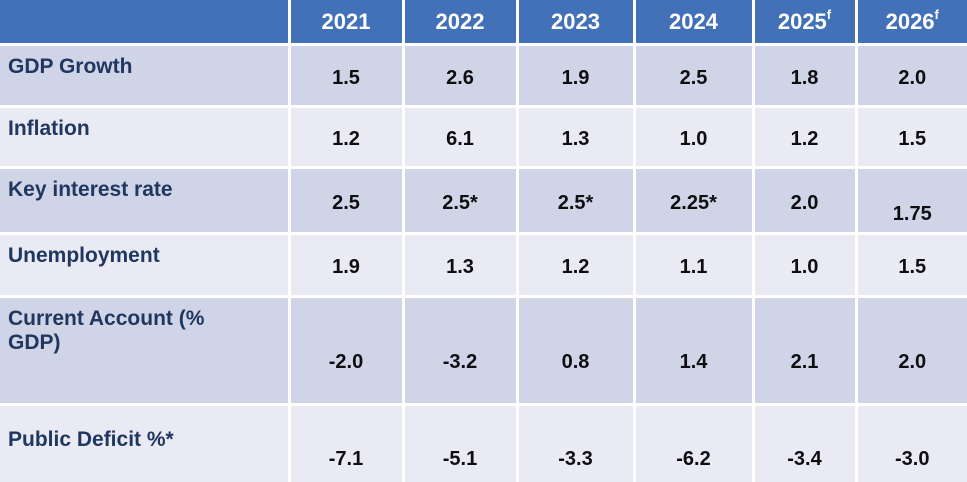 Image resolution: width=967 pixels, height=482 pixels. Describe the element at coordinates (106, 331) in the screenshot. I see `row-label-text: Current Account (% GDP)` at that location.